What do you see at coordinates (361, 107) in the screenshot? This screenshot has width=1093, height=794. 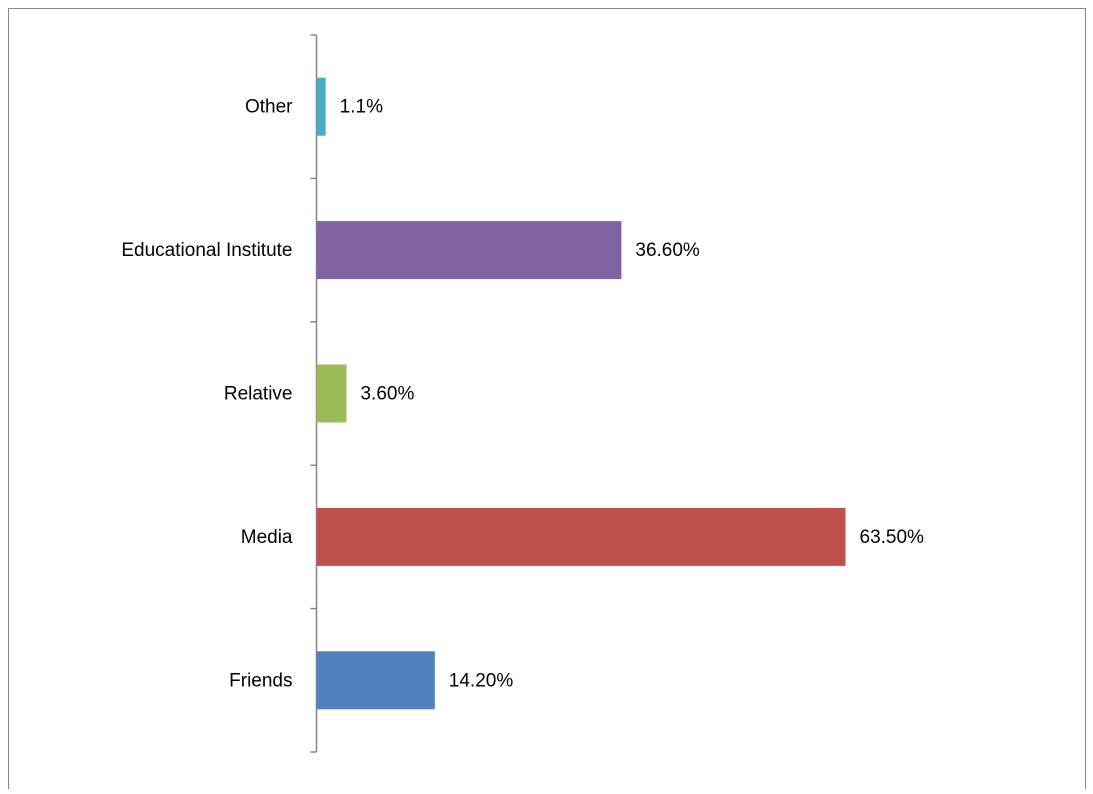 I see `data-label: 1.1%` at bounding box center [361, 107].